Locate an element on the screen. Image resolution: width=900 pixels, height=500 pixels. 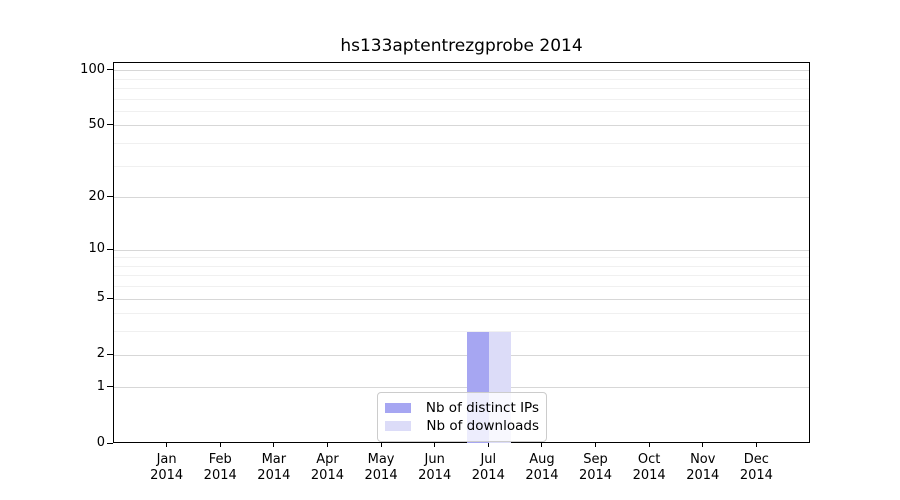
x-tick-month: Jul is located at coordinates (488, 459).